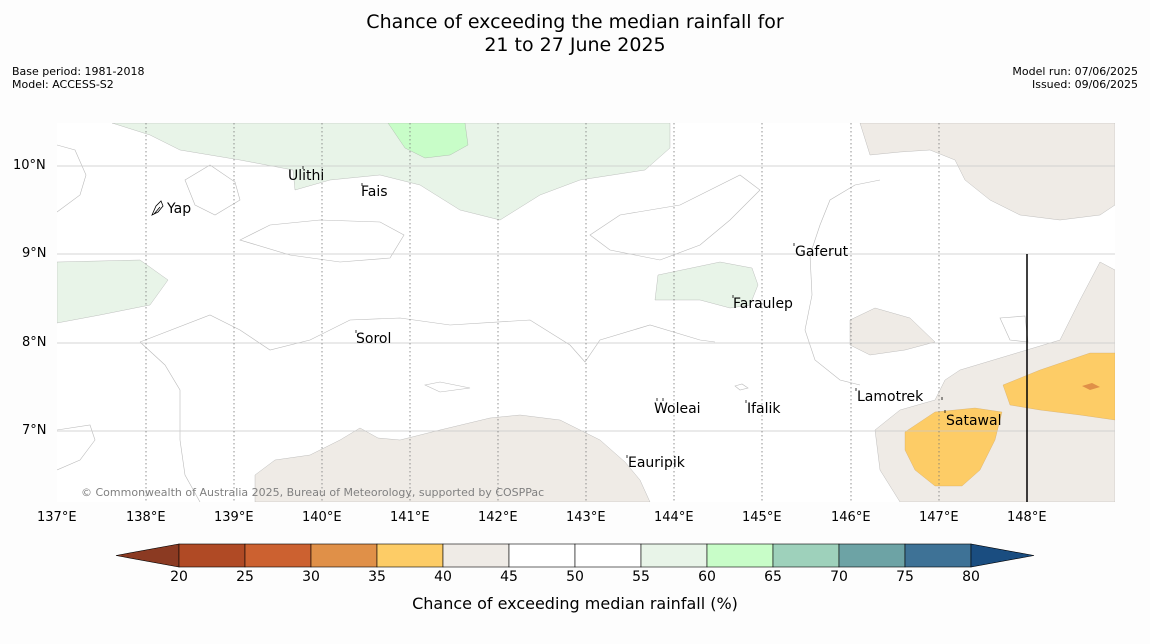 The image size is (1150, 644). What do you see at coordinates (1058, 386) in the screenshot?
I see `region-35-40-east` at bounding box center [1058, 386].